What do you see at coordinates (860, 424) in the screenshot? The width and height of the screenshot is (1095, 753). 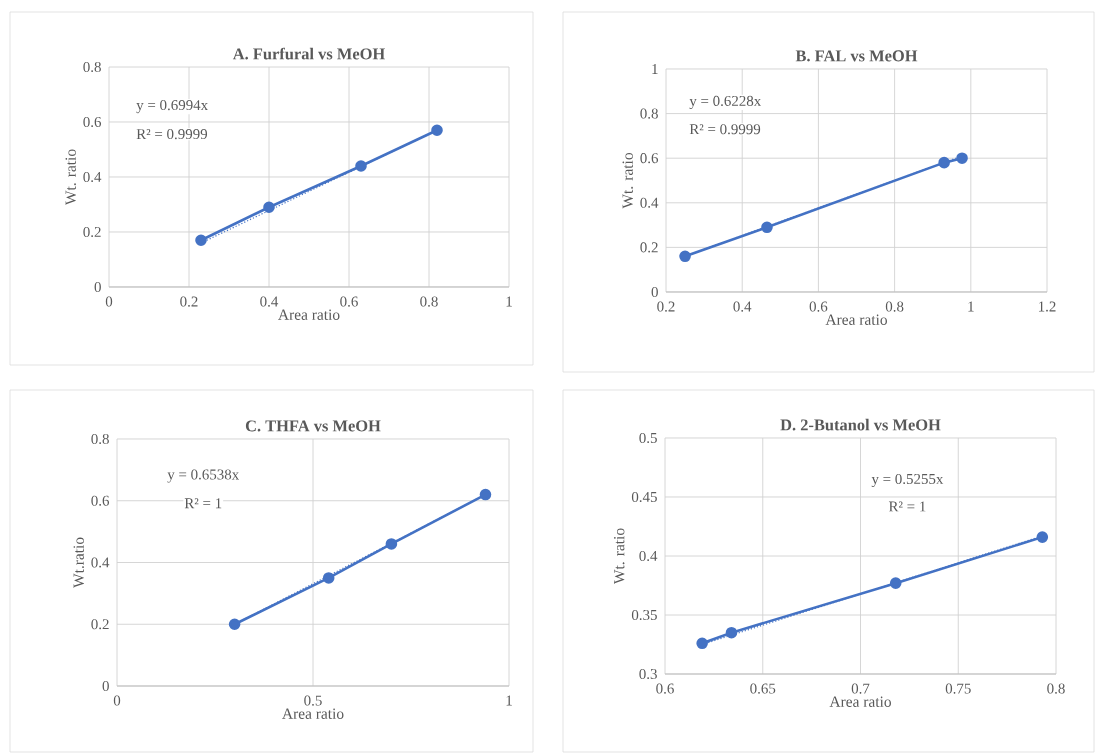 I see `chart-title: D. 2-Butanol vs MeOH` at bounding box center [860, 424].